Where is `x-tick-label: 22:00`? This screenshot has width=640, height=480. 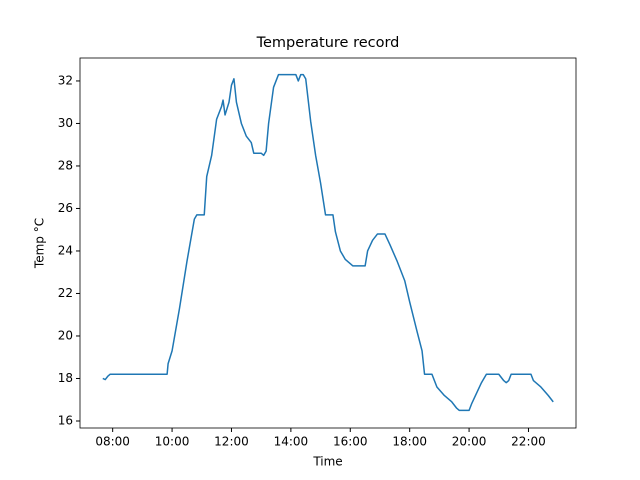
x-tick-label: 22:00 is located at coordinates (528, 442).